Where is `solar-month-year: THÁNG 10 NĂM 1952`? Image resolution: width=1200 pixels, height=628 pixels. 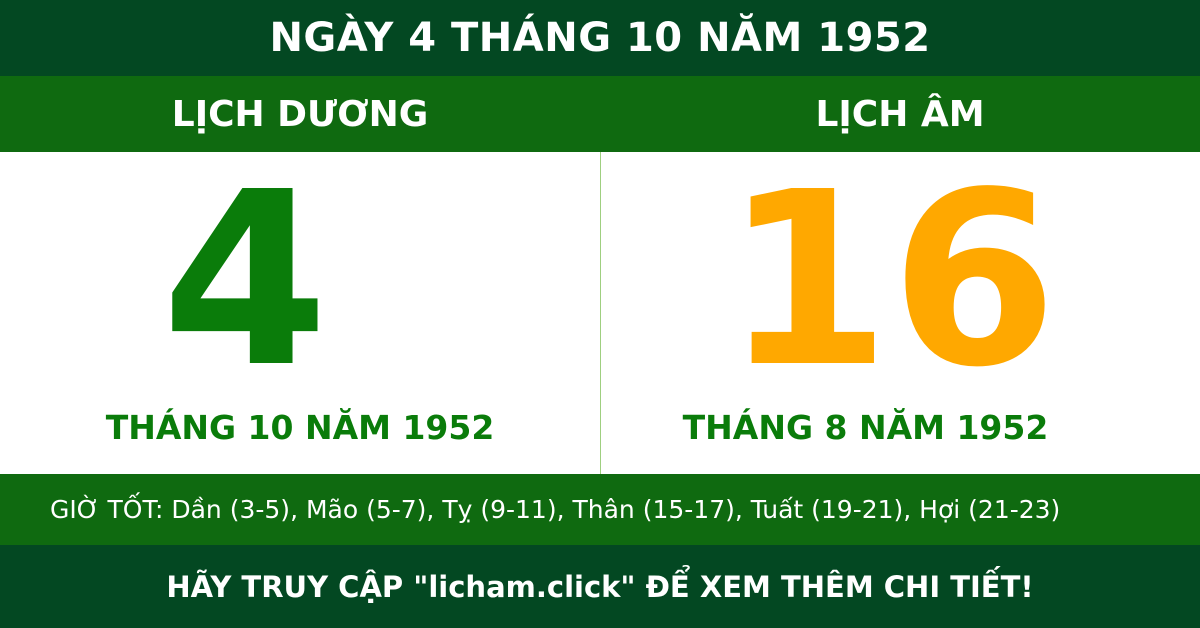
solar-month-year: THÁNG 10 NĂM 1952 is located at coordinates (300, 427).